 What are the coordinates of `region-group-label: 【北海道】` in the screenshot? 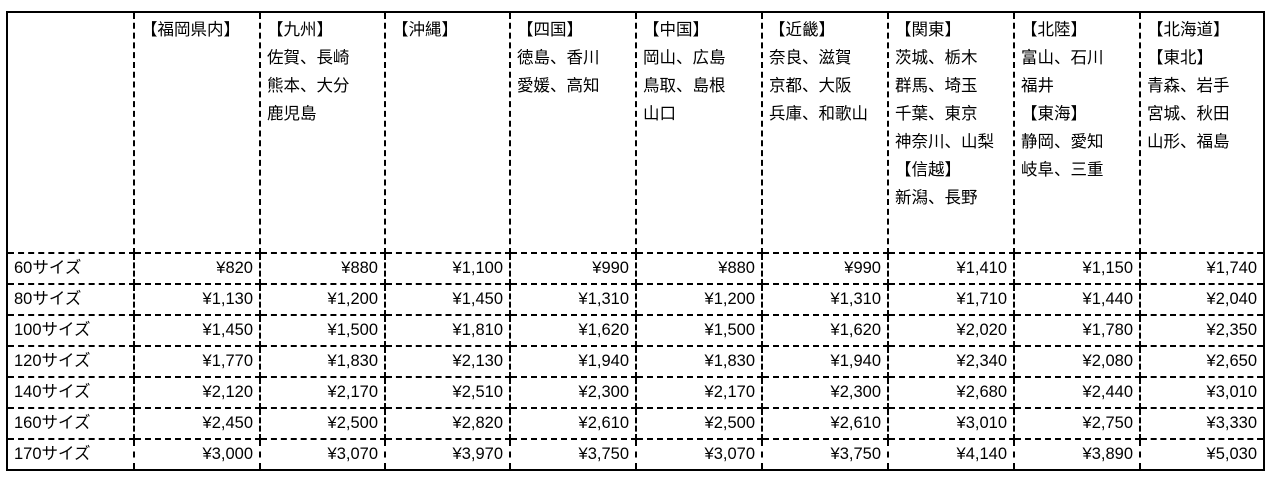 It's located at (1188, 30).